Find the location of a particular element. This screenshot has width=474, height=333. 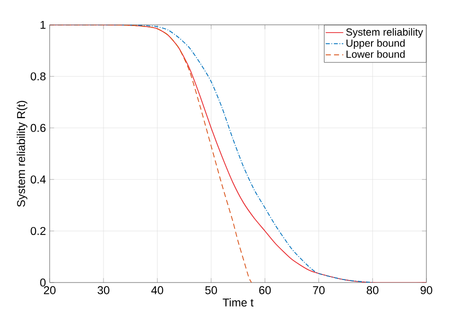

legend-label: Upper bound is located at coordinates (375, 44).